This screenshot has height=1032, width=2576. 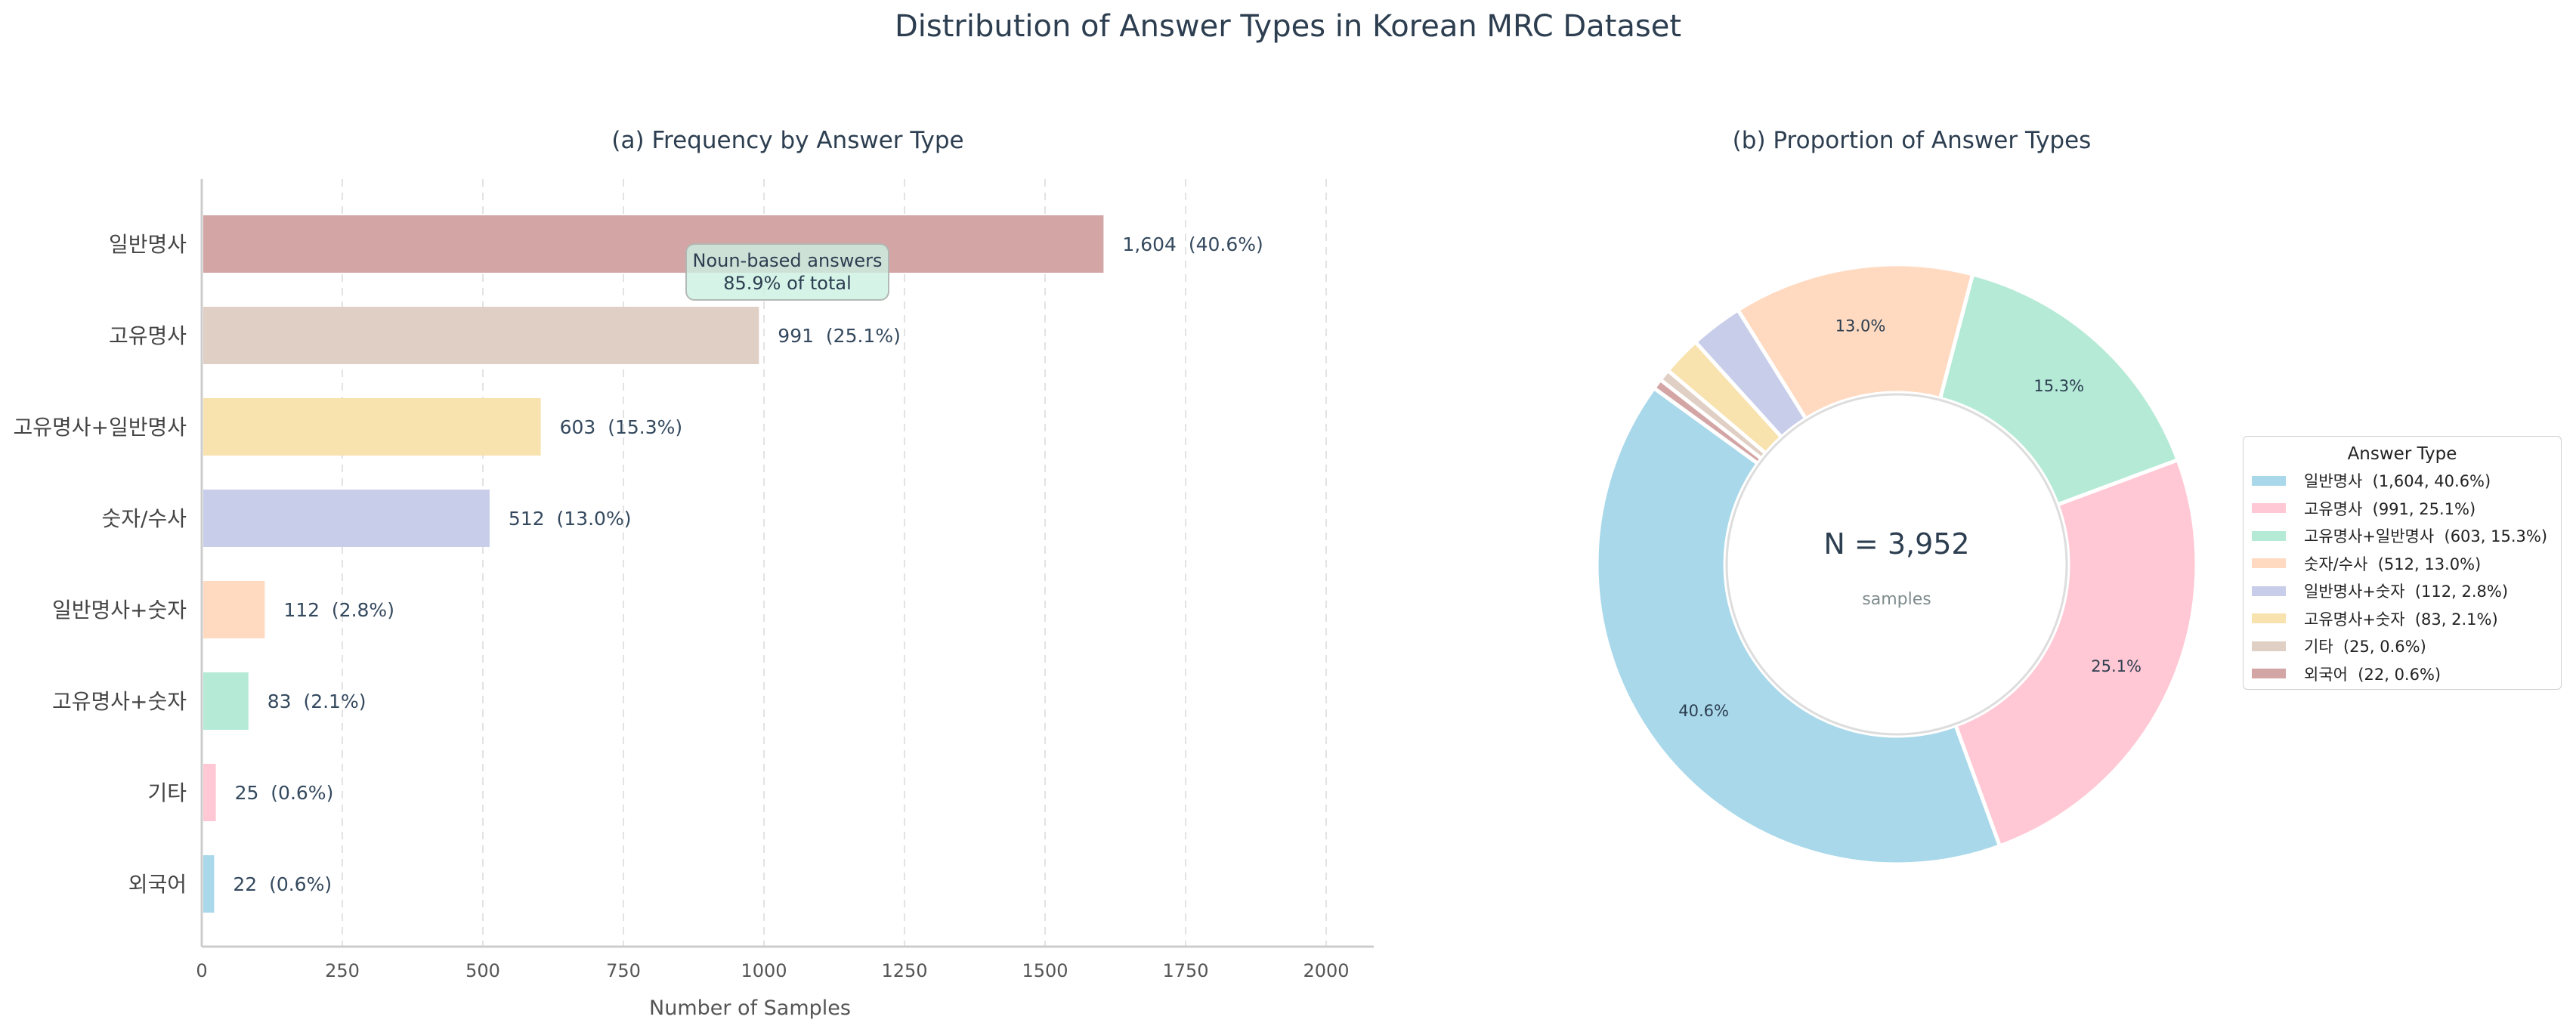 What do you see at coordinates (2372, 674) in the screenshot?
I see `legend-label: 외국어 (22, 0.6%)` at bounding box center [2372, 674].